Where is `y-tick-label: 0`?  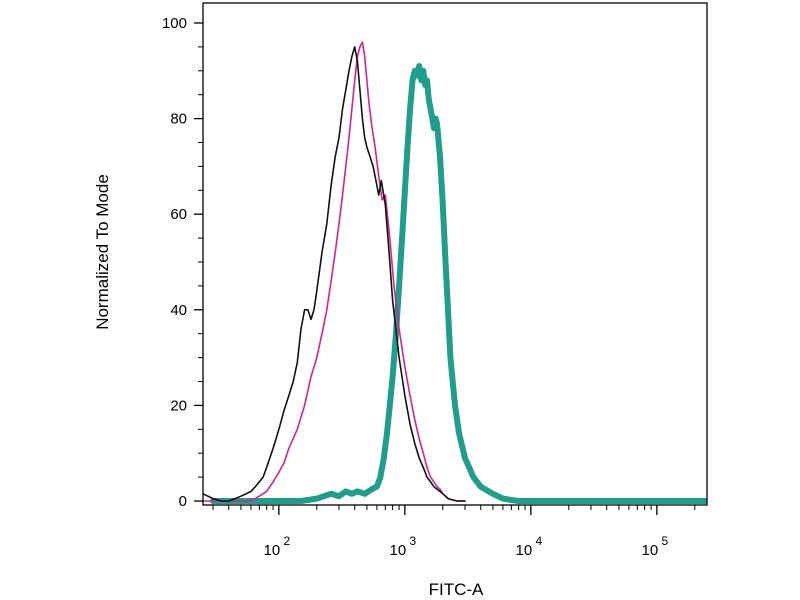 y-tick-label: 0 is located at coordinates (183, 501).